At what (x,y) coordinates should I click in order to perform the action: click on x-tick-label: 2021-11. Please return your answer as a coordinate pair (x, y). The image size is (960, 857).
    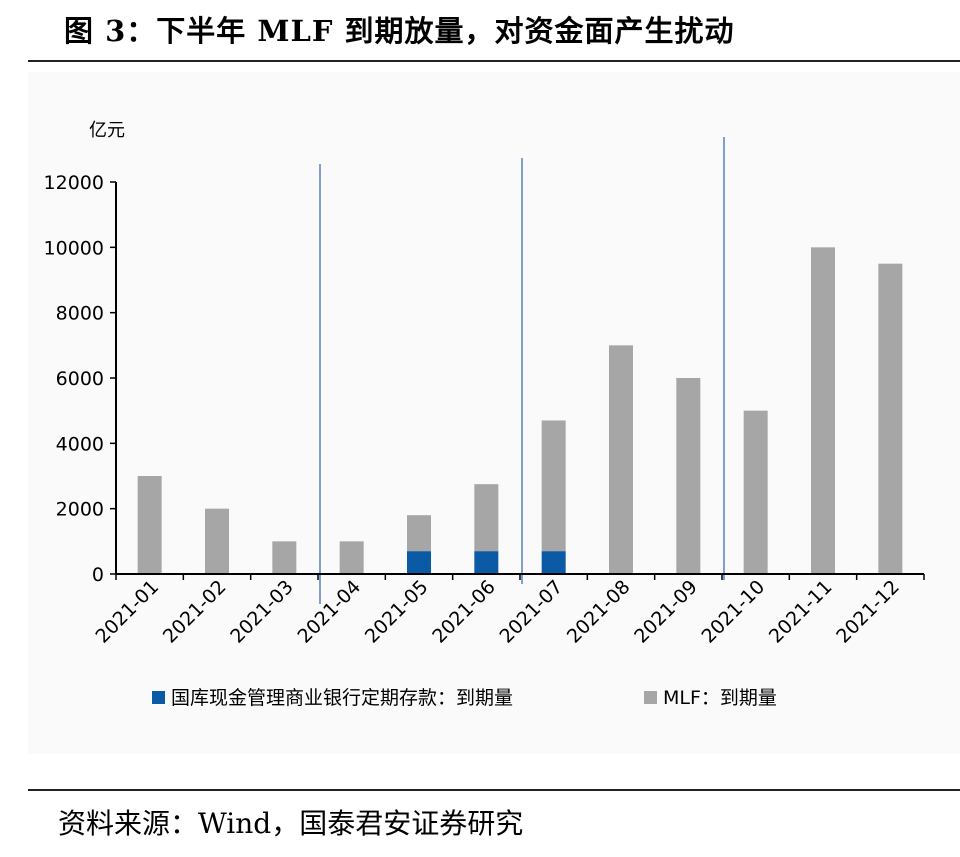
    Looking at the image, I should click on (801, 612).